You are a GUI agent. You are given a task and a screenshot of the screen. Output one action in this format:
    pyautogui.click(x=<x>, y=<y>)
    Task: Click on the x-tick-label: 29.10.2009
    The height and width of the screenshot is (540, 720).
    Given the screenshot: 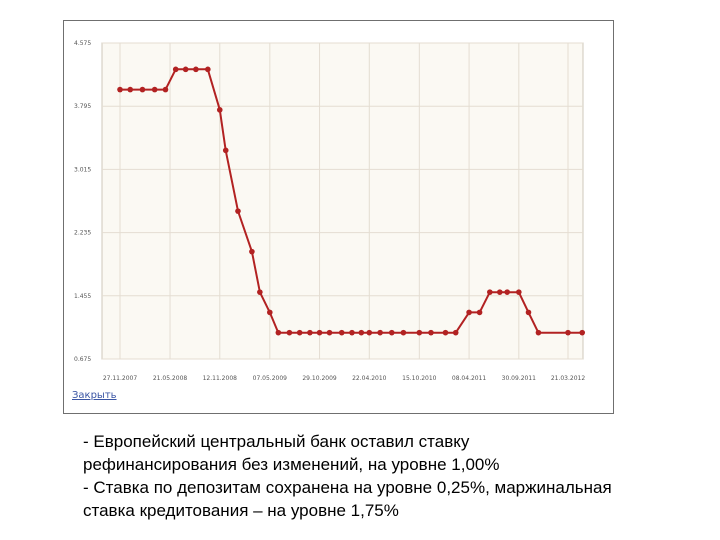 What is the action you would take?
    pyautogui.click(x=319, y=378)
    